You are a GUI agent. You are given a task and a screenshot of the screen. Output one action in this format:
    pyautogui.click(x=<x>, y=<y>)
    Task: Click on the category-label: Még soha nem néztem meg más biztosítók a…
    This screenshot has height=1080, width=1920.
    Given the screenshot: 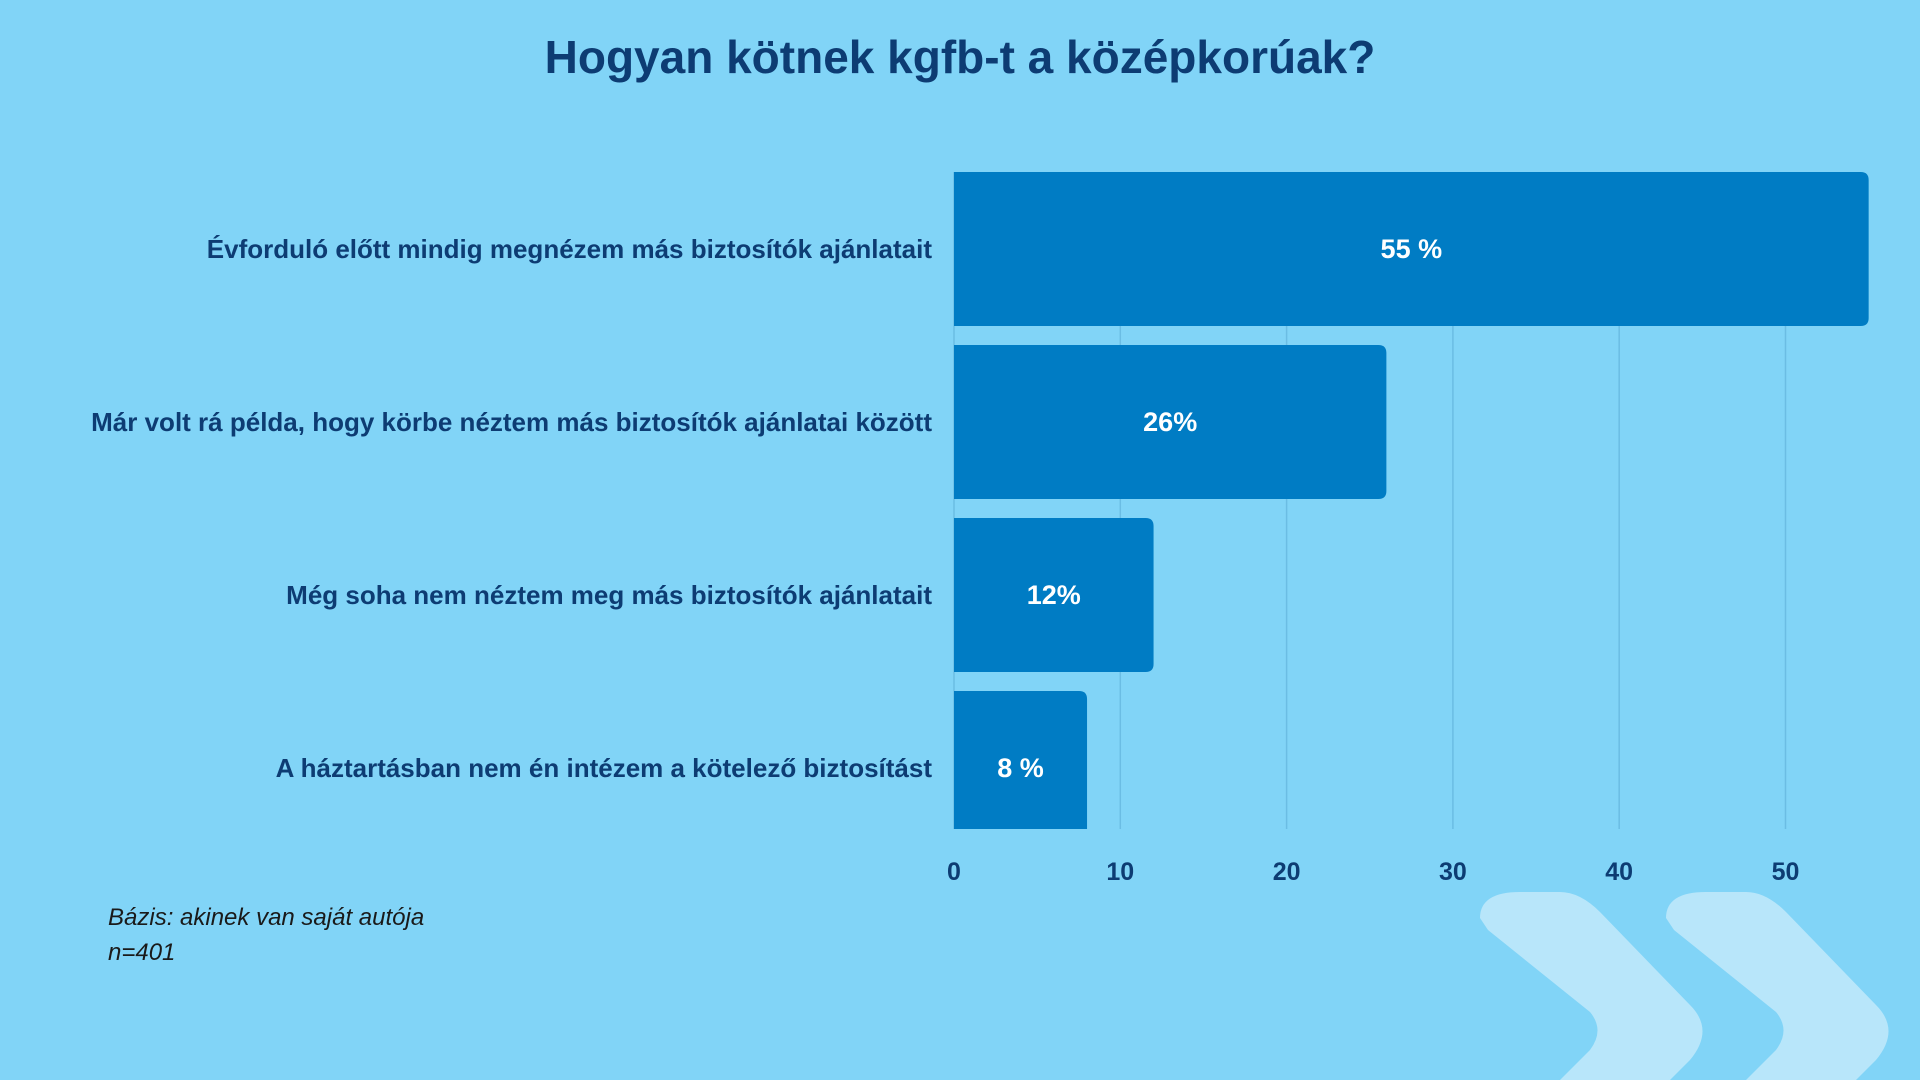 What is the action you would take?
    pyautogui.click(x=609, y=595)
    